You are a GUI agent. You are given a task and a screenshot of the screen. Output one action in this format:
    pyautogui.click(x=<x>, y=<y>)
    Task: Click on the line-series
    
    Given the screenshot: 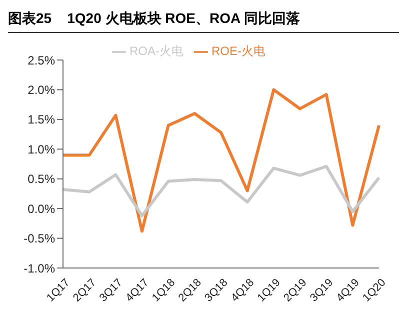 What is the action you would take?
    pyautogui.click(x=221, y=191)
    